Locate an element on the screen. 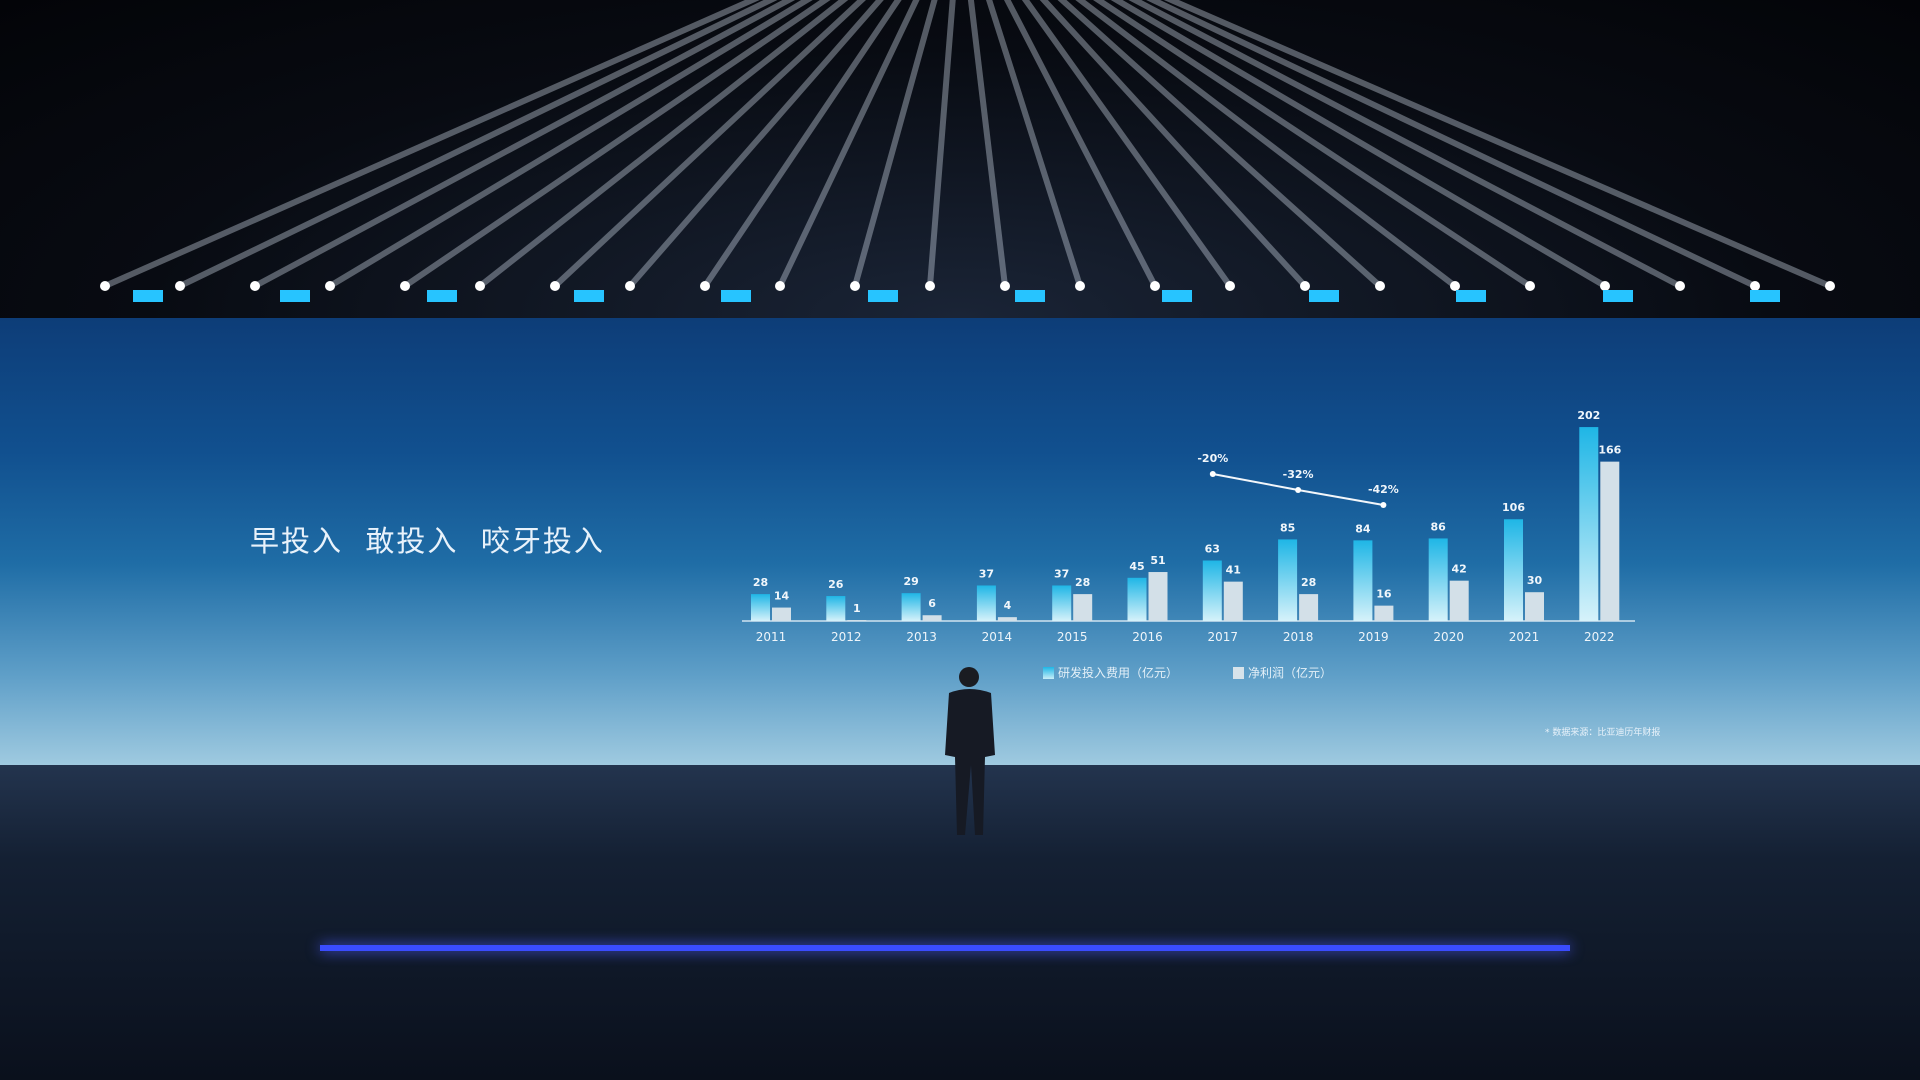  x-tick-label: 2014 is located at coordinates (997, 637).